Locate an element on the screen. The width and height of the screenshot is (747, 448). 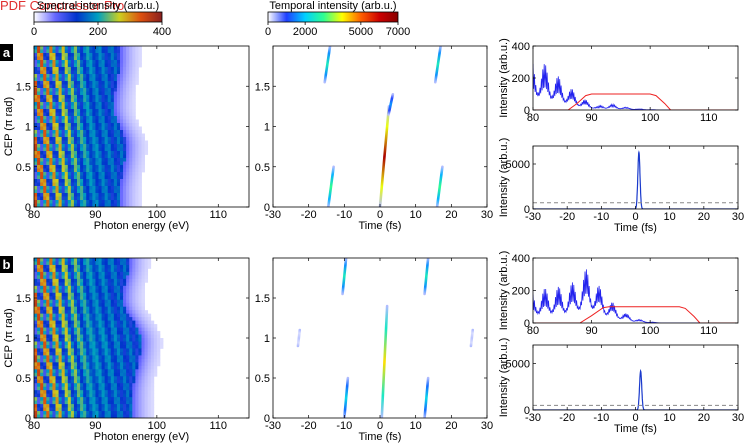
x-tick-label: 0 is located at coordinates (635, 217).